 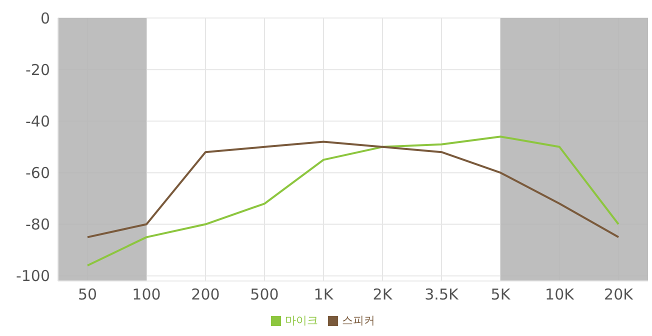 What do you see at coordinates (324, 295) in the screenshot?
I see `x-tick-label: 1K` at bounding box center [324, 295].